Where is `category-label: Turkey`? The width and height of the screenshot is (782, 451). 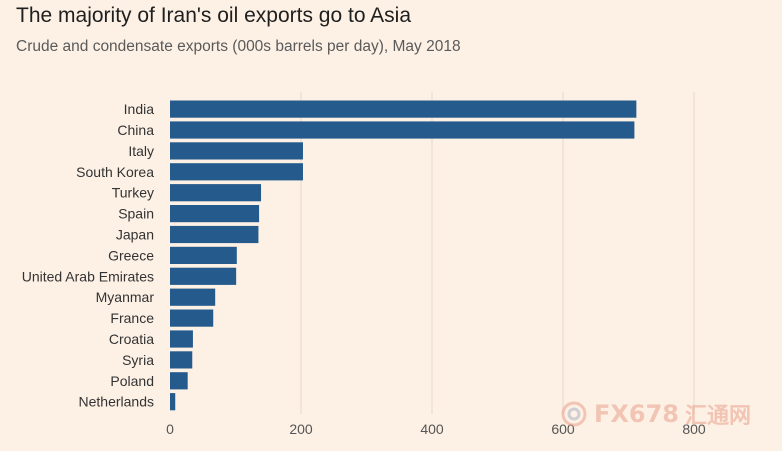 category-label: Turkey is located at coordinates (133, 193).